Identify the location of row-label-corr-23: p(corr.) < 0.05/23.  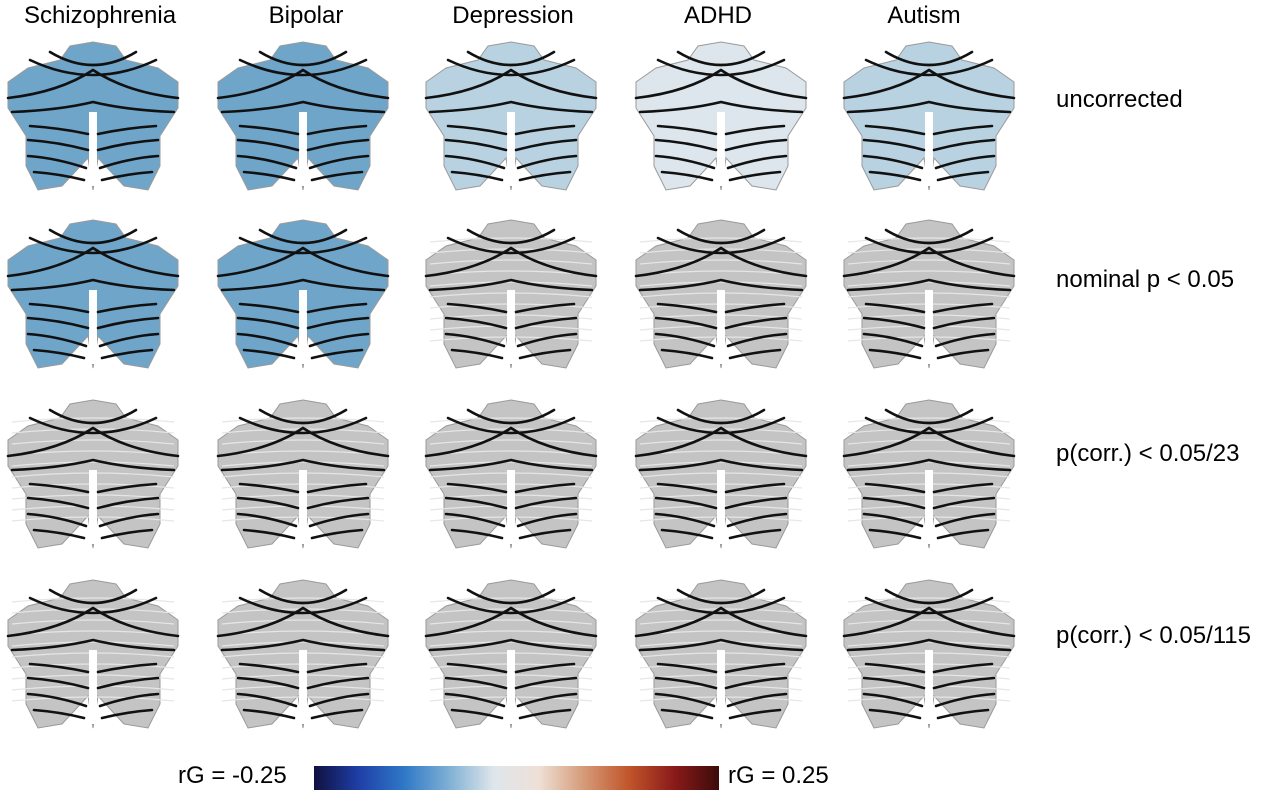
(1148, 453).